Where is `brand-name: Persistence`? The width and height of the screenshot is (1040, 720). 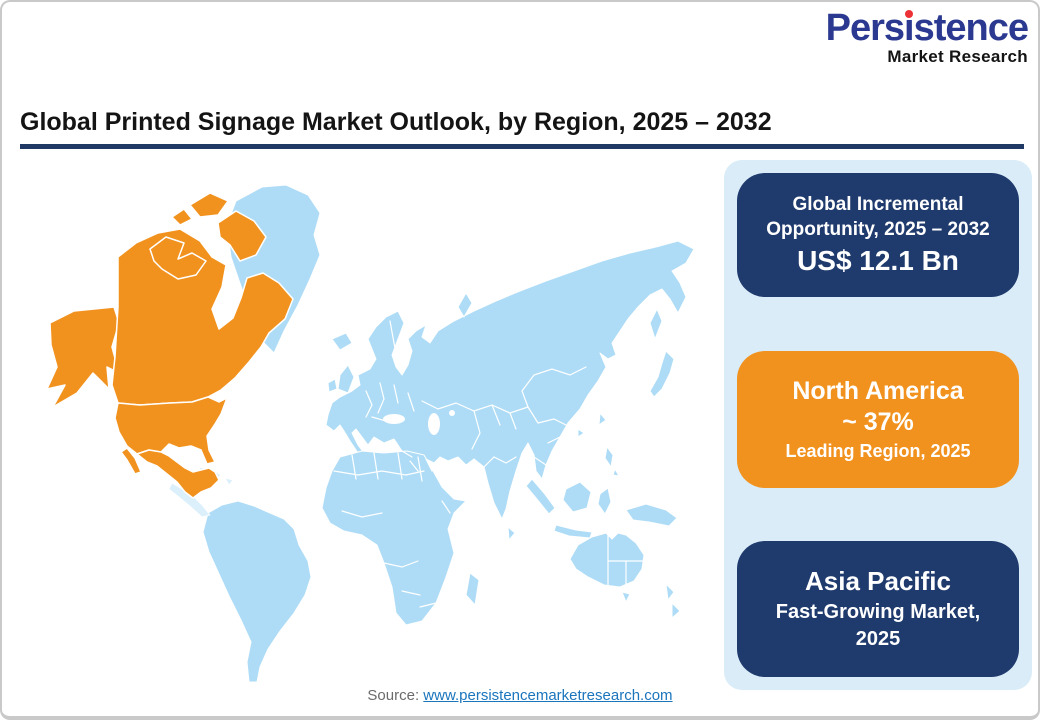
brand-name: Persistence is located at coordinates (927, 28).